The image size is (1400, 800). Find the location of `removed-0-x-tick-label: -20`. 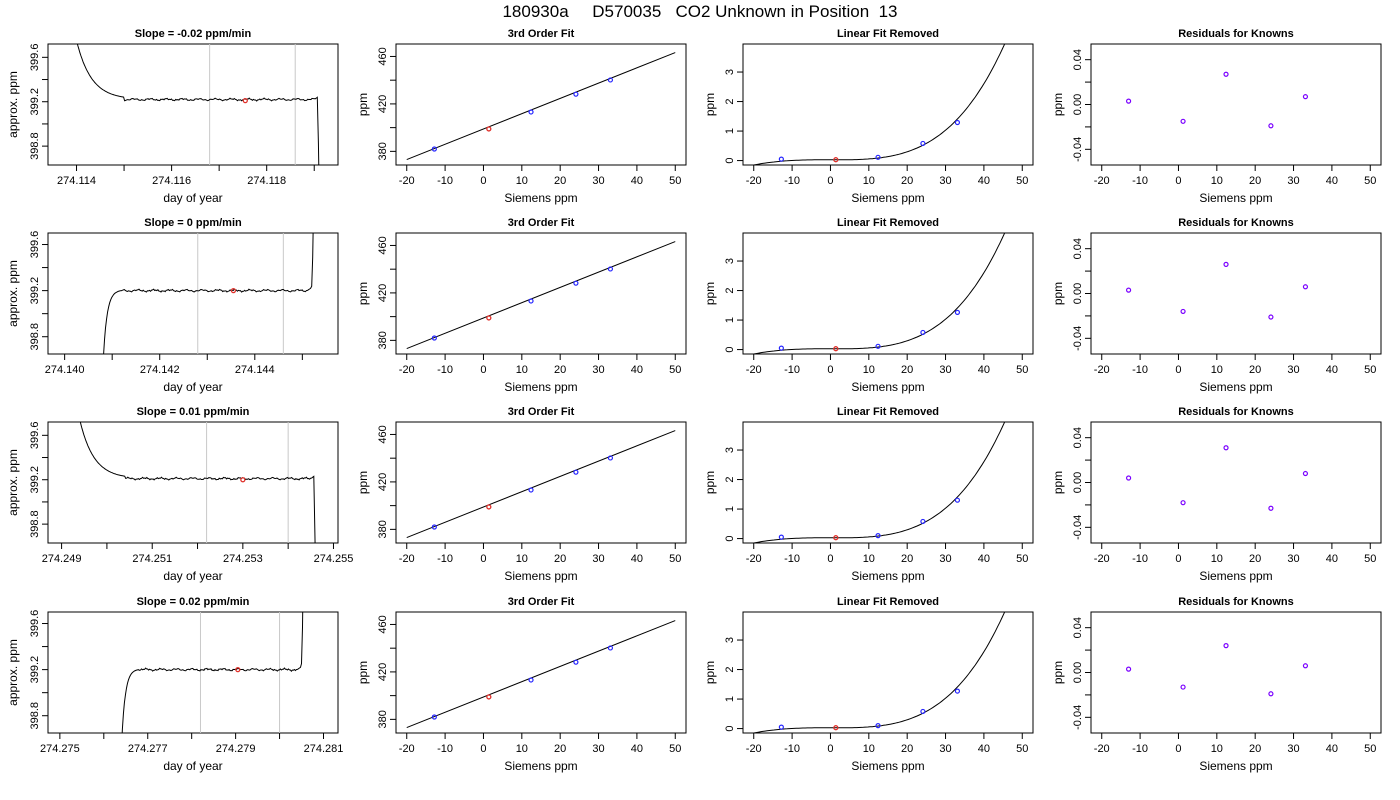

removed-0-x-tick-label: -20 is located at coordinates (754, 181).